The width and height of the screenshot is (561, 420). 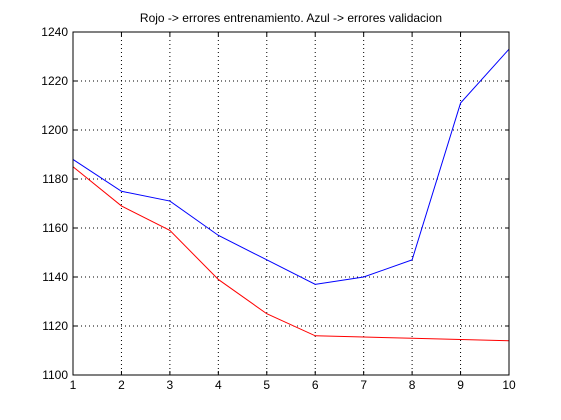 What do you see at coordinates (73, 385) in the screenshot?
I see `x-tick-label: 1` at bounding box center [73, 385].